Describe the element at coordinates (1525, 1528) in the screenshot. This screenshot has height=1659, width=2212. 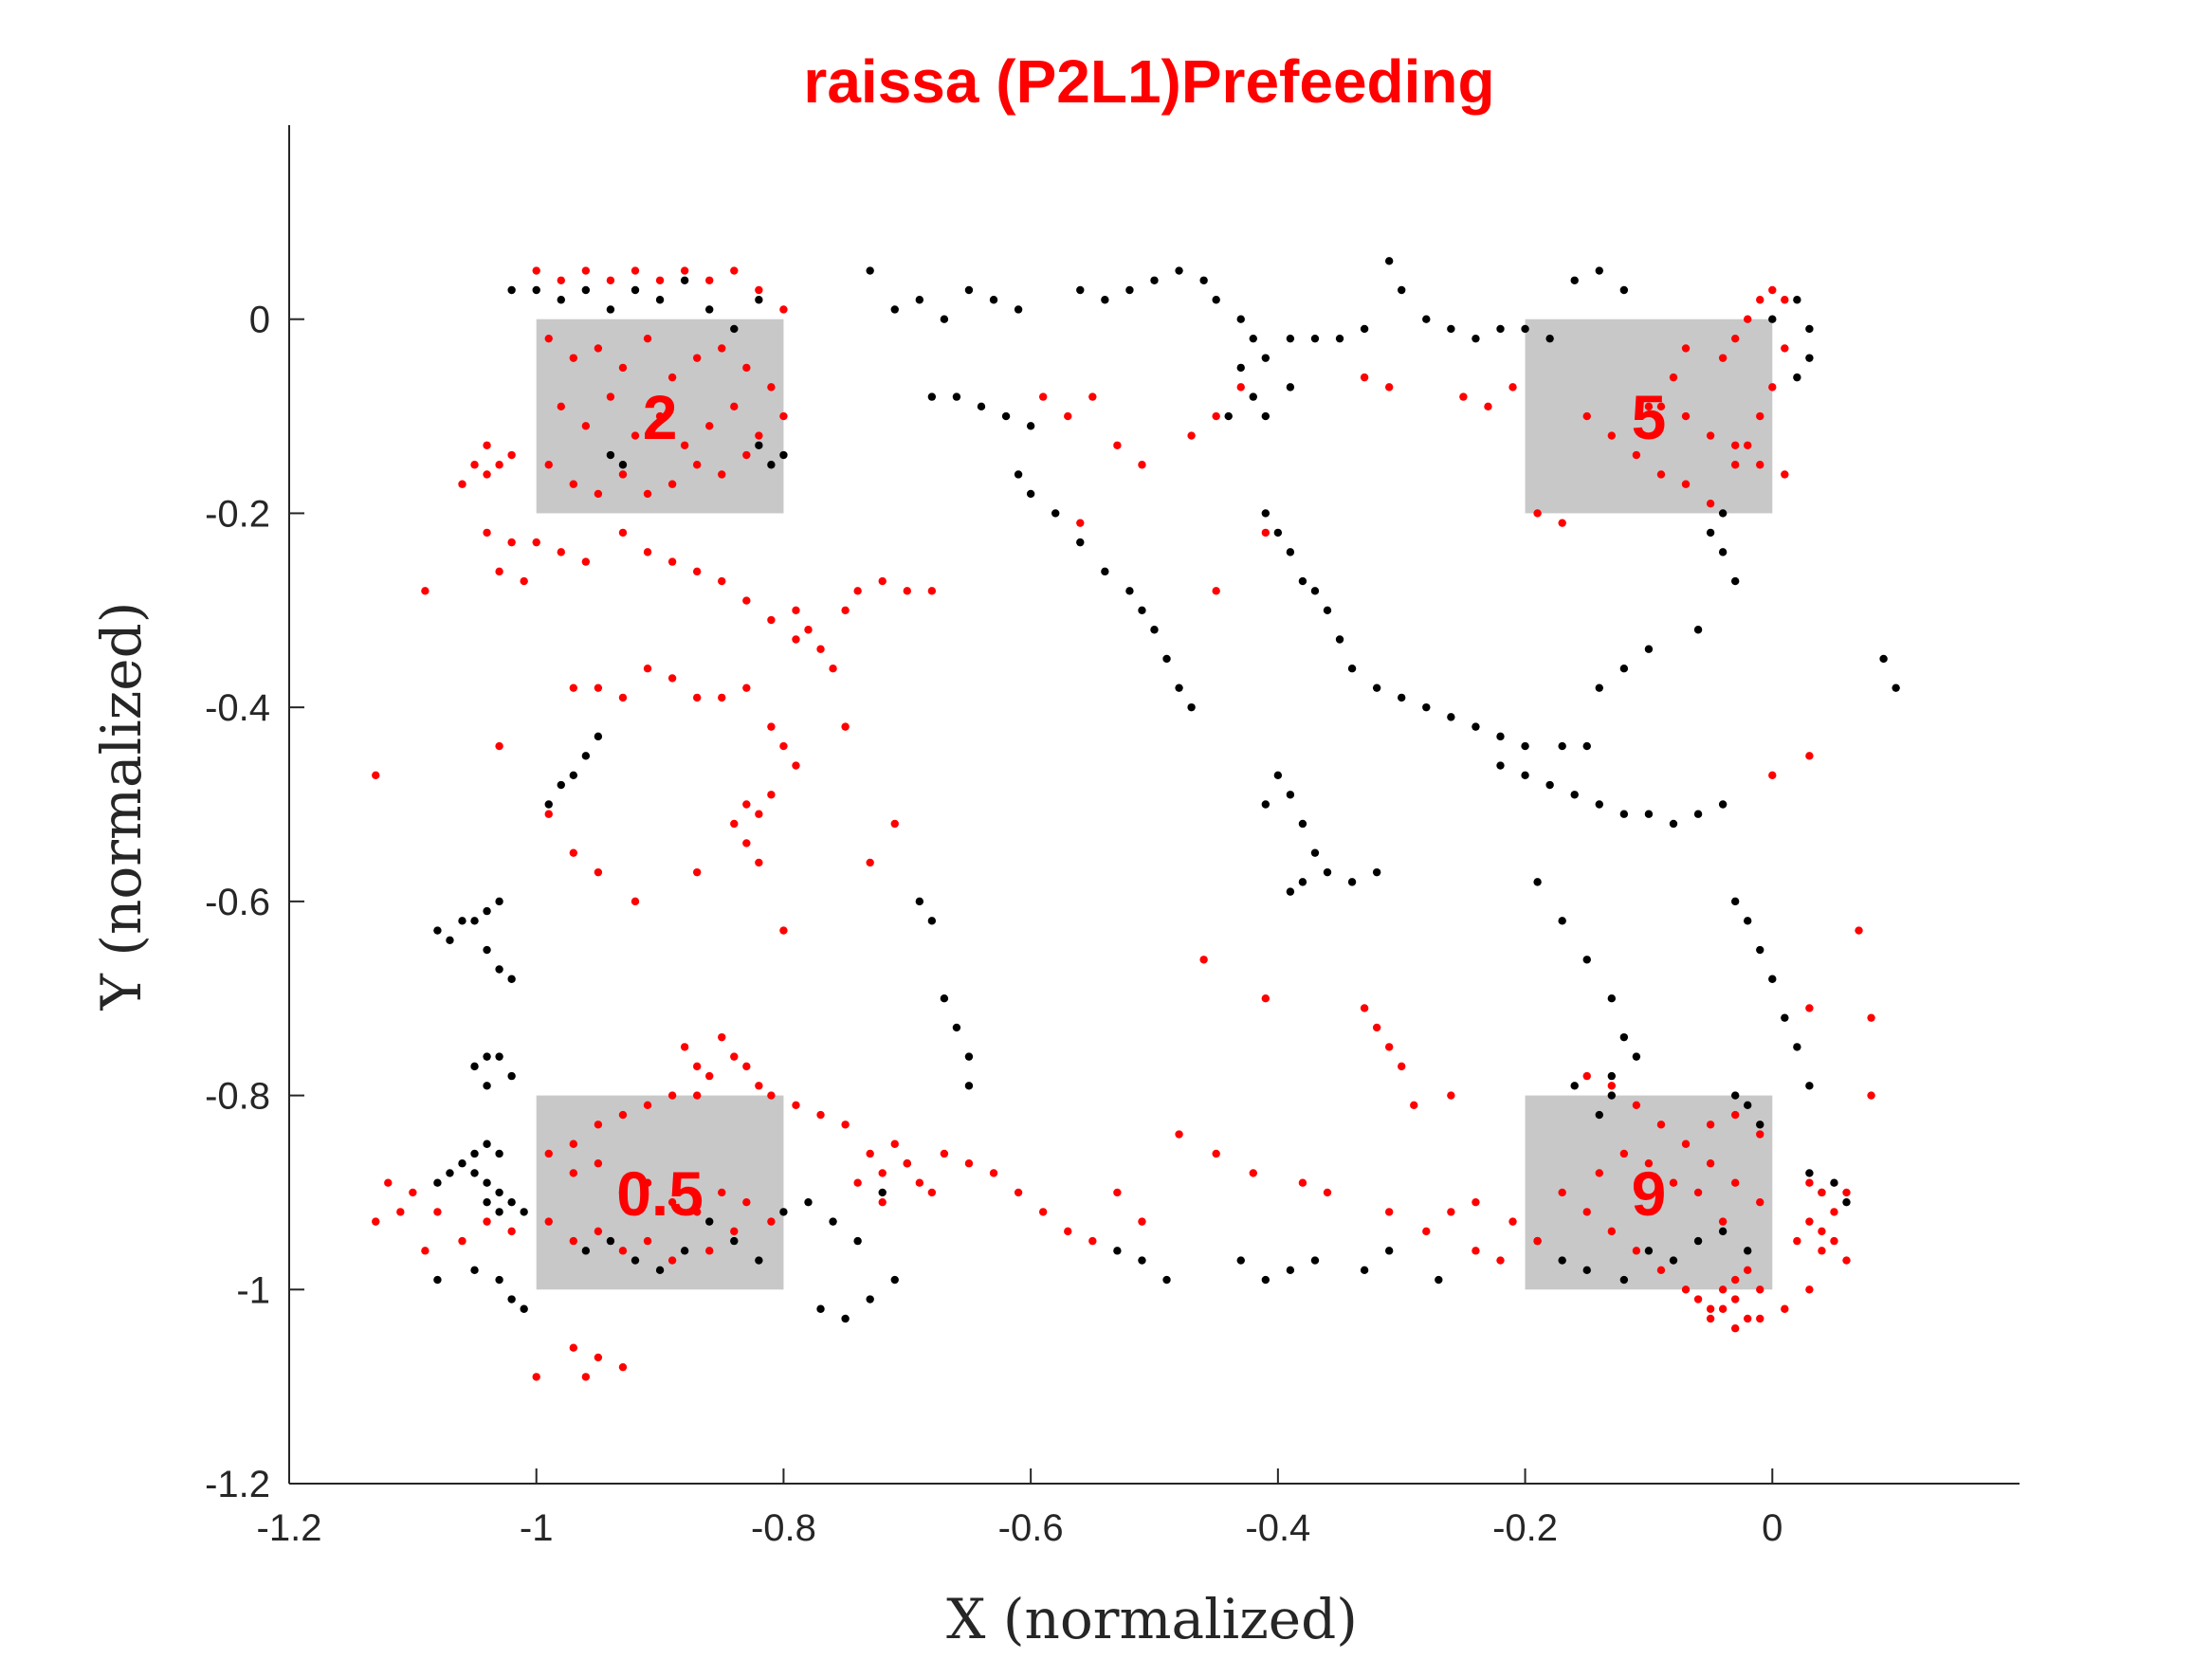
I see `x-tick-label: -0.2` at that location.